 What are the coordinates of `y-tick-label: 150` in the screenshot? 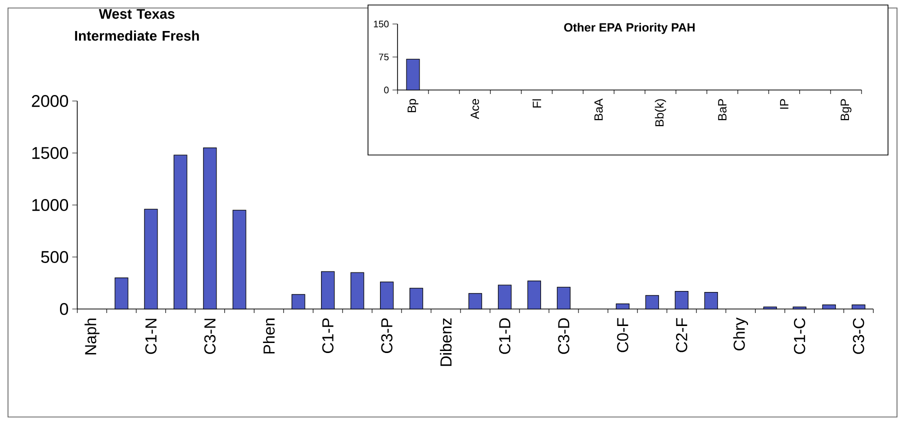 It's located at (381, 24).